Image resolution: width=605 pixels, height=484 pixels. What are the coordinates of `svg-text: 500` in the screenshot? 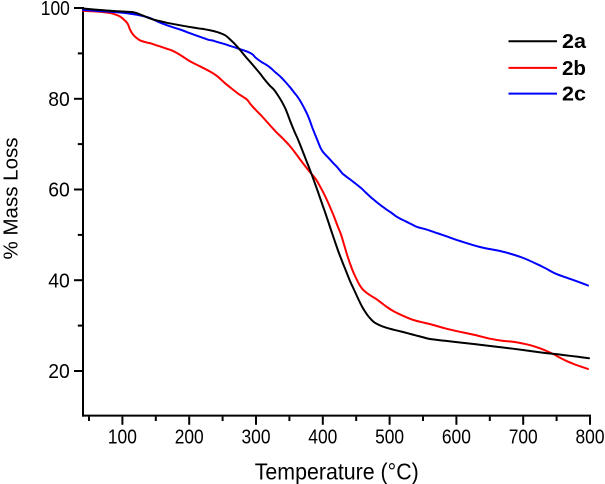 It's located at (389, 438).